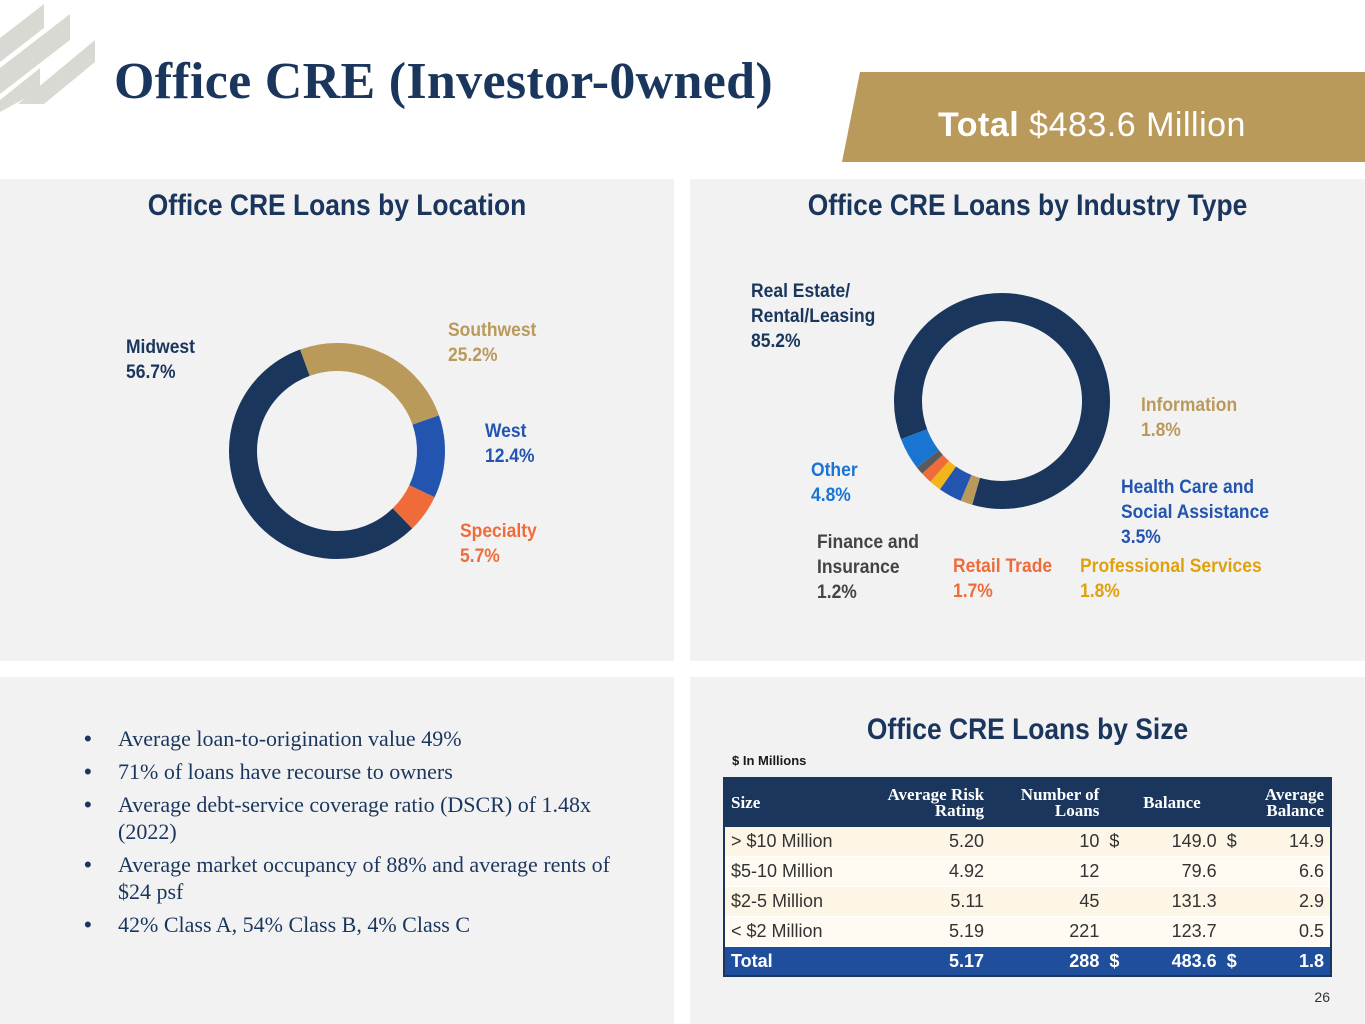 This screenshot has width=1365, height=1024. I want to click on industry-donut-chart, so click(1002, 401).